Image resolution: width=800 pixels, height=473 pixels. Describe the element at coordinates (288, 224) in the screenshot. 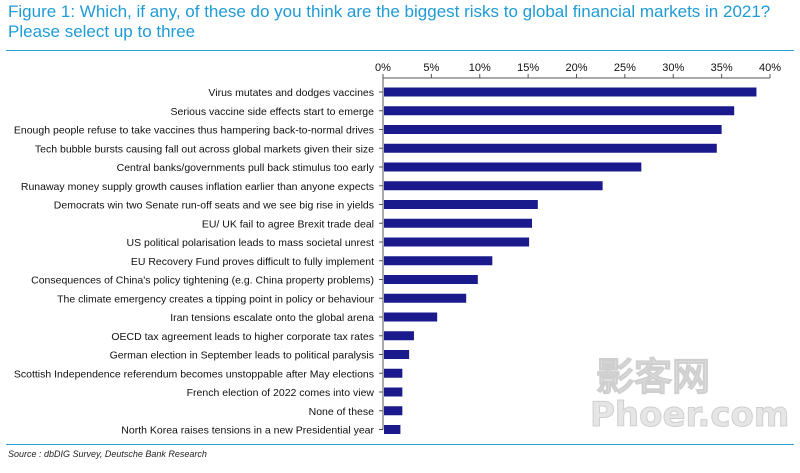

I see `category-label: EU/ UK fail to agree Brexit trade deal` at that location.